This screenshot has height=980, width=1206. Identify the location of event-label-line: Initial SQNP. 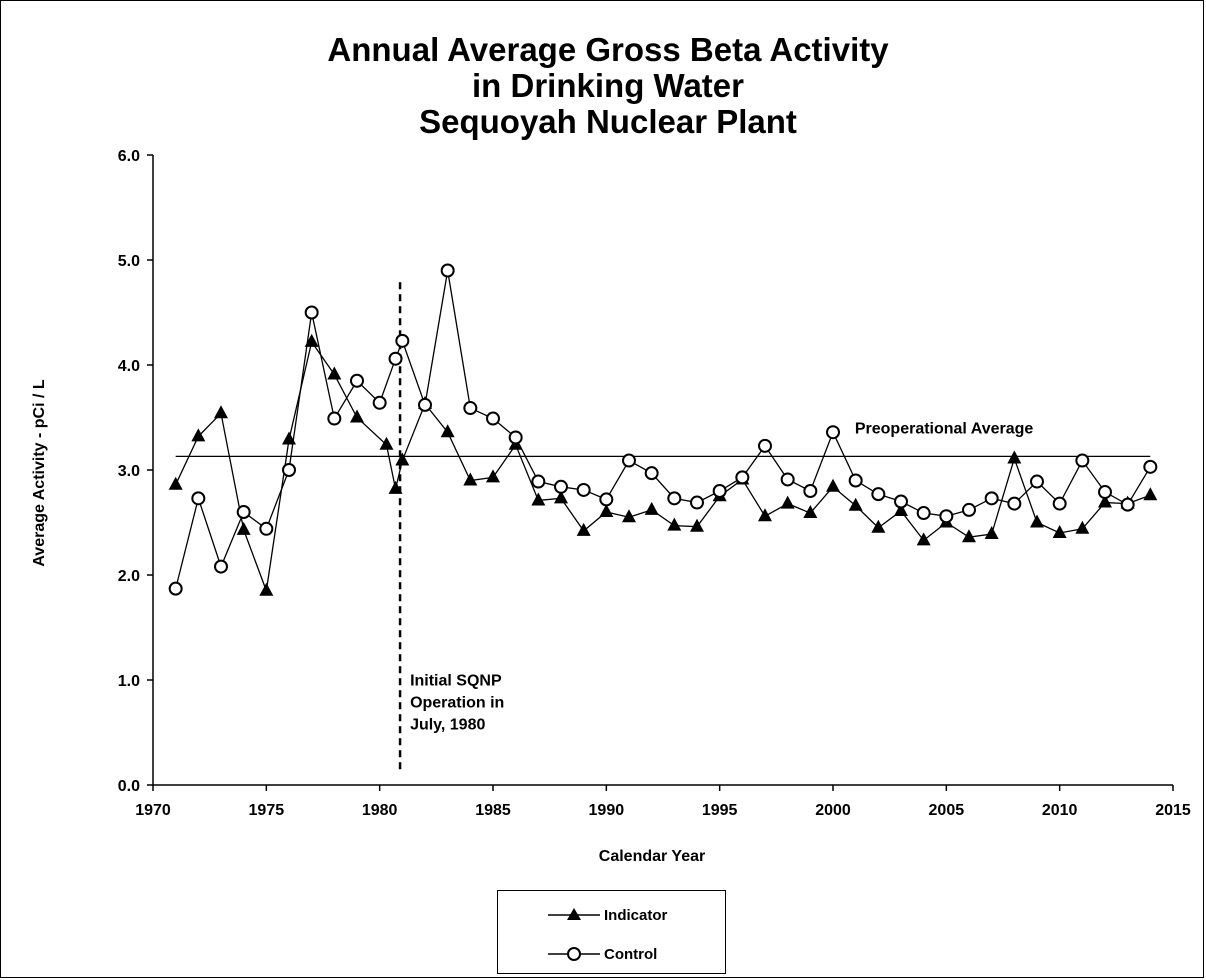
(456, 680).